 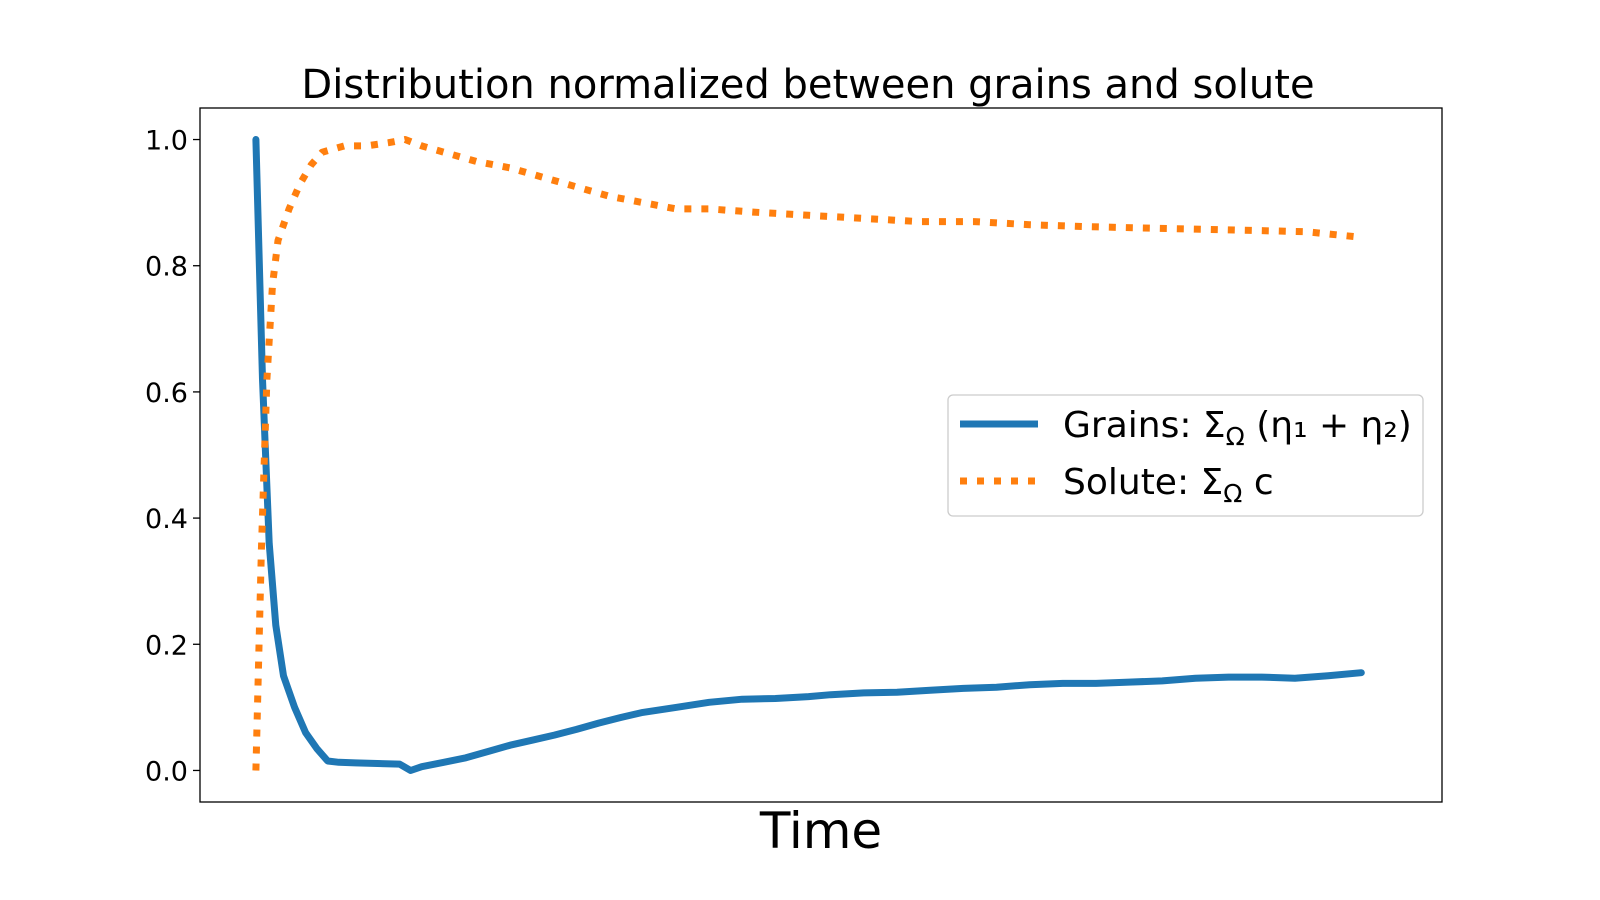 I want to click on legend-label-grains: Grains: ΣΩ (η₁ + η₂), so click(x=1237, y=428).